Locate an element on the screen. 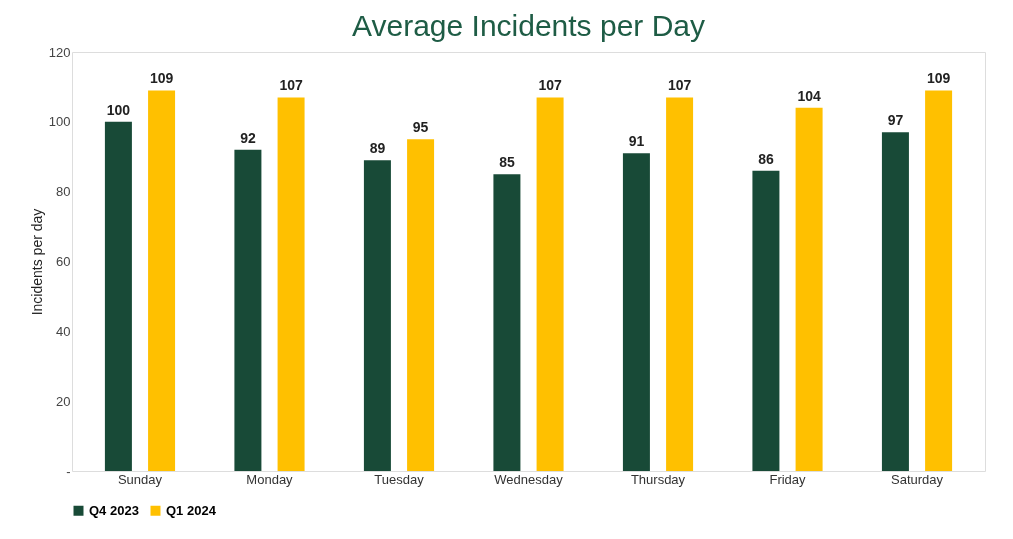 This screenshot has height=539, width=1013. data-label: 92 is located at coordinates (248, 137).